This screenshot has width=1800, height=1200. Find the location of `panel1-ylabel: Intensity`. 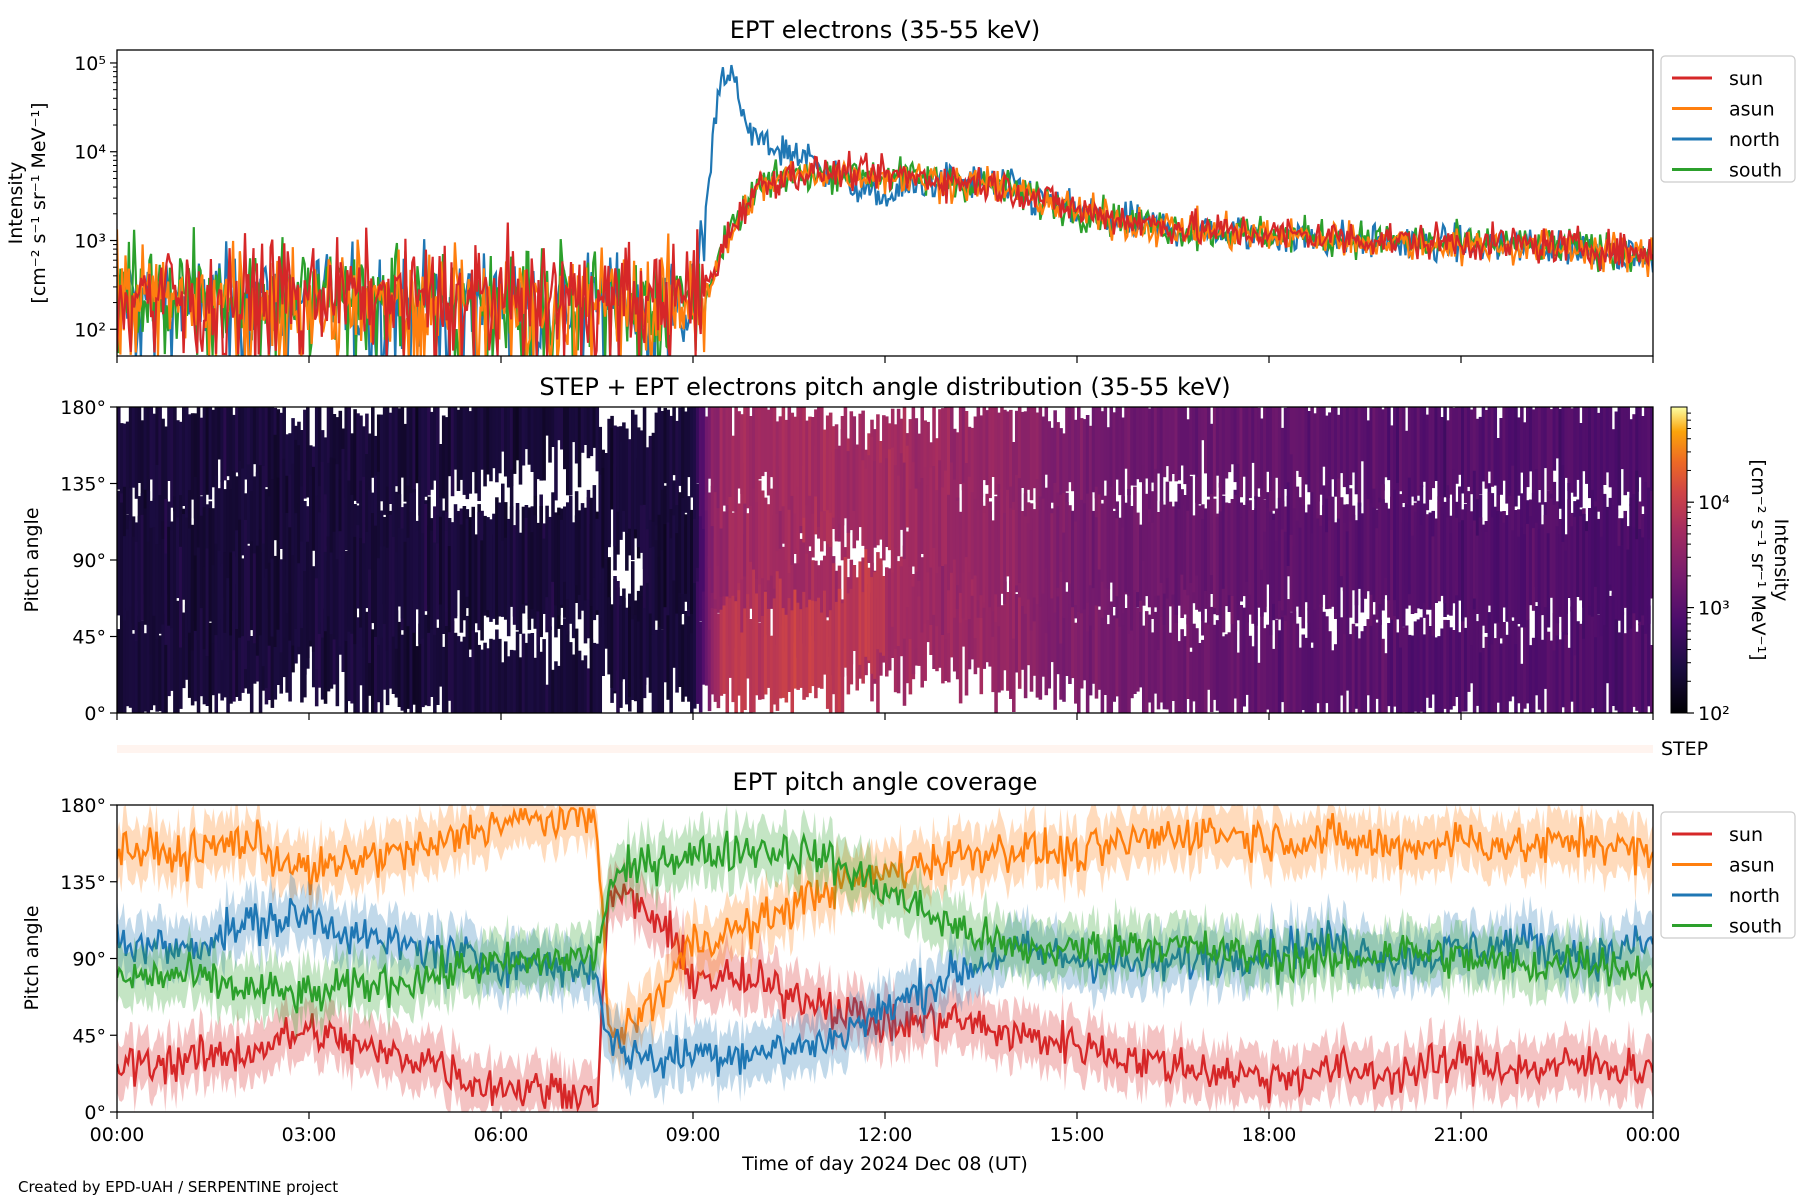

panel1-ylabel: Intensity is located at coordinates (16, 203).